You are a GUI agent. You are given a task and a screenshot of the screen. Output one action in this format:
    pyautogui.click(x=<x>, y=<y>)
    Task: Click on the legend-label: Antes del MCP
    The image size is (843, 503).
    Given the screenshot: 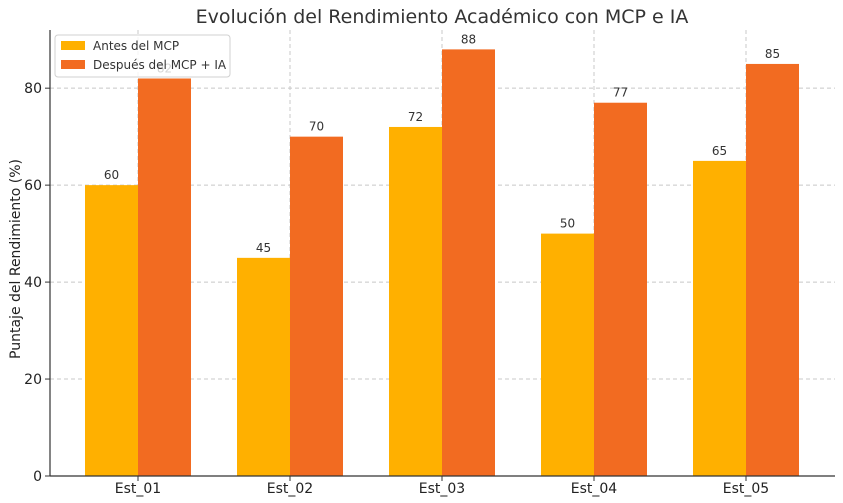 What is the action you would take?
    pyautogui.click(x=136, y=46)
    